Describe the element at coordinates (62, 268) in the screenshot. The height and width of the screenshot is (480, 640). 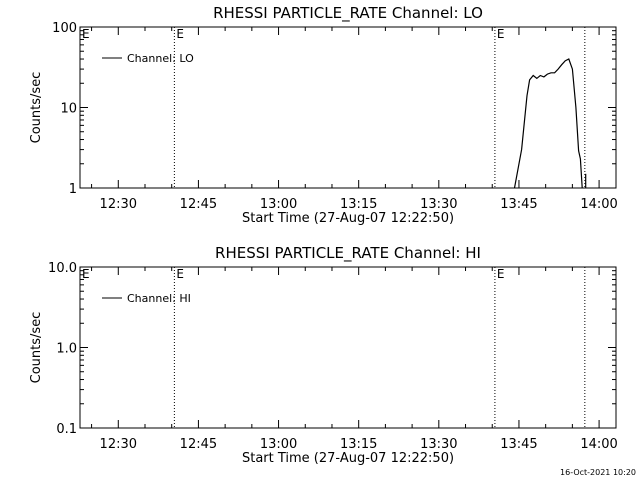
I see `y-tick-label: 10.0` at that location.